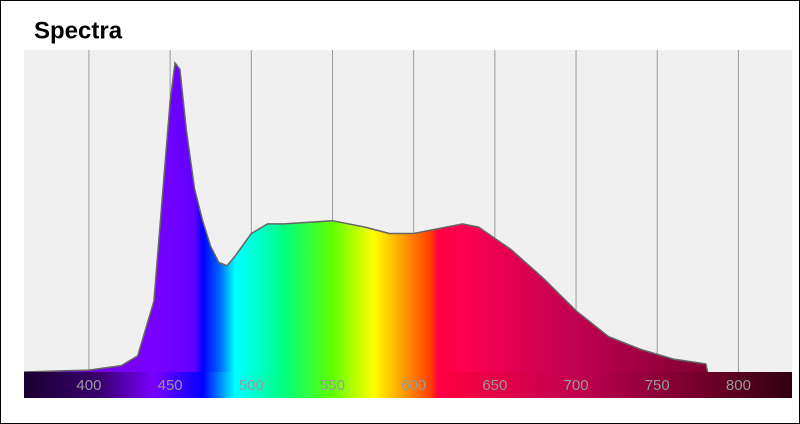  What do you see at coordinates (494, 385) in the screenshot?
I see `x-tick-label: 650` at bounding box center [494, 385].